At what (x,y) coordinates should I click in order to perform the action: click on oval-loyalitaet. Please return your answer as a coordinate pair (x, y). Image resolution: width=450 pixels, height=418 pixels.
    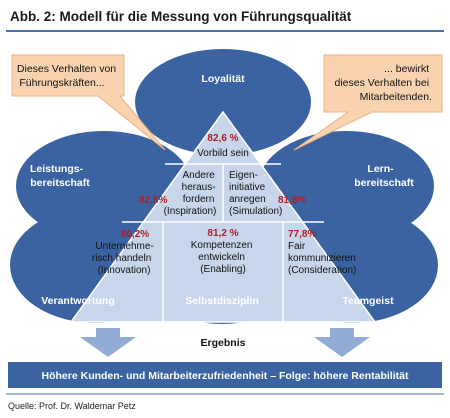
    Looking at the image, I should click on (223, 102).